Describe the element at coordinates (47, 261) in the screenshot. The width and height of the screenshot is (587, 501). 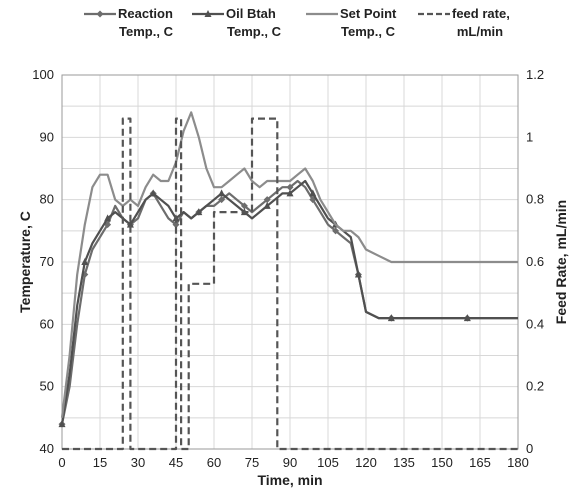
I see `y-tick-label: 70` at that location.